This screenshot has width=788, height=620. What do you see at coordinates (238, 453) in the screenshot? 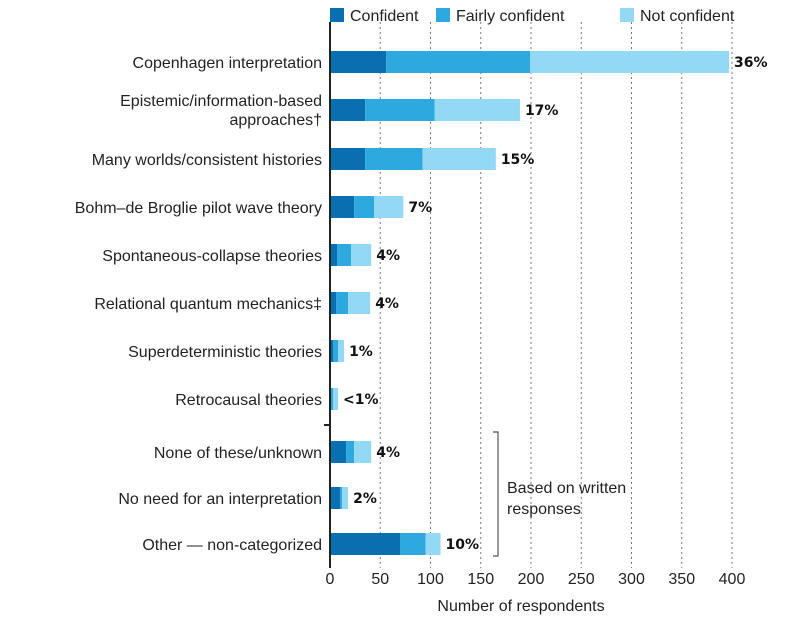
I see `category-label: None of these/unknown` at bounding box center [238, 453].